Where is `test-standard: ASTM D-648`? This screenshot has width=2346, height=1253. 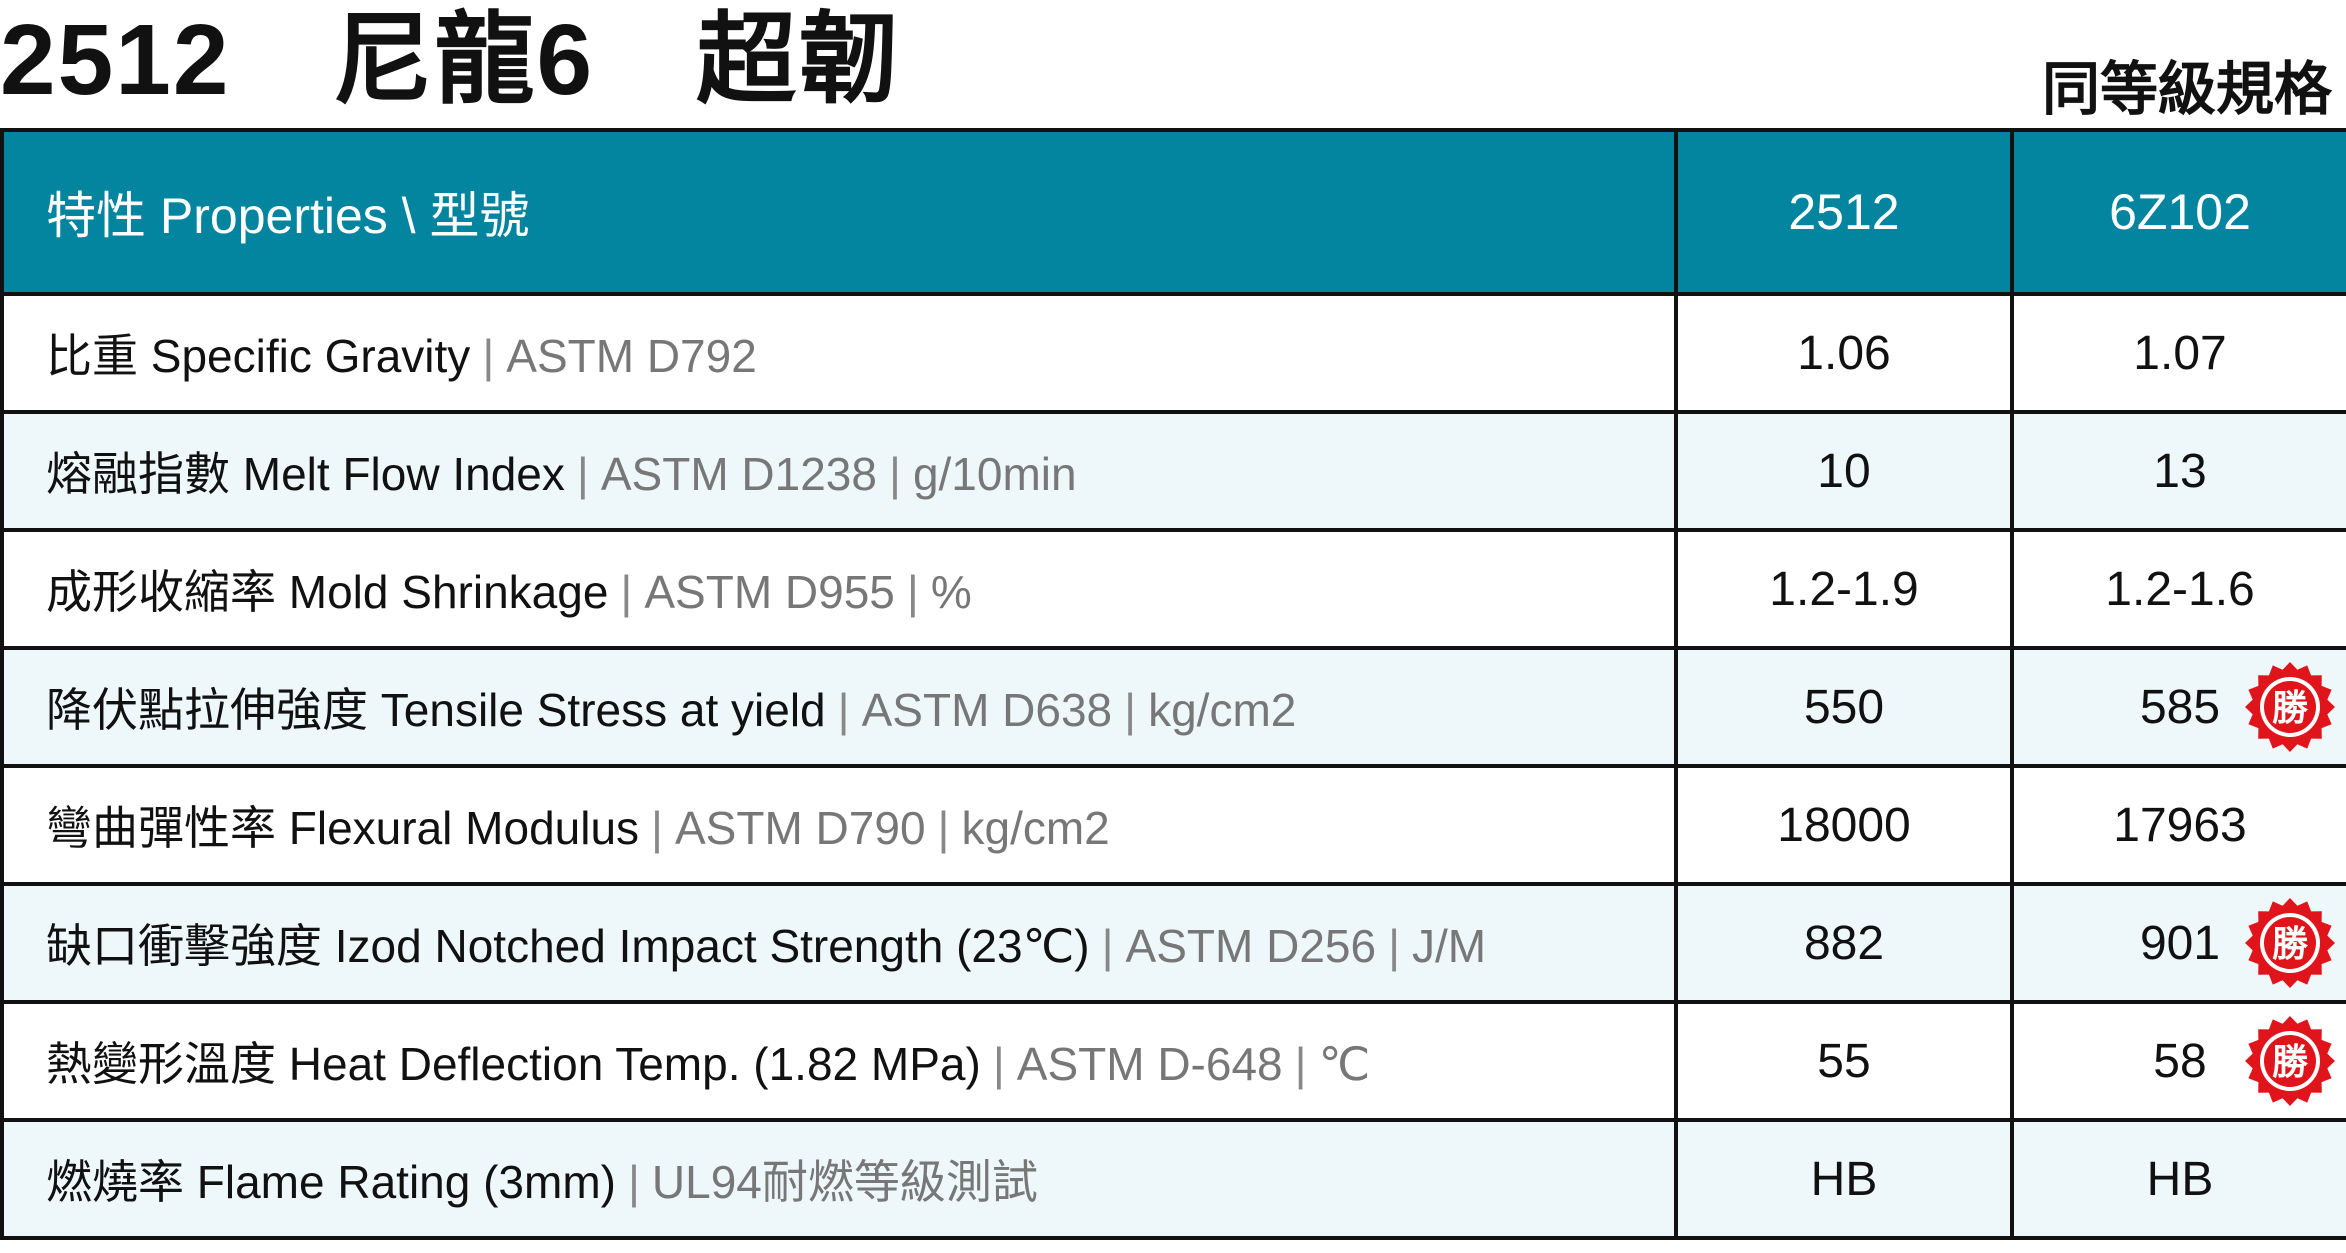
test-standard: ASTM D-648 is located at coordinates (1149, 1064).